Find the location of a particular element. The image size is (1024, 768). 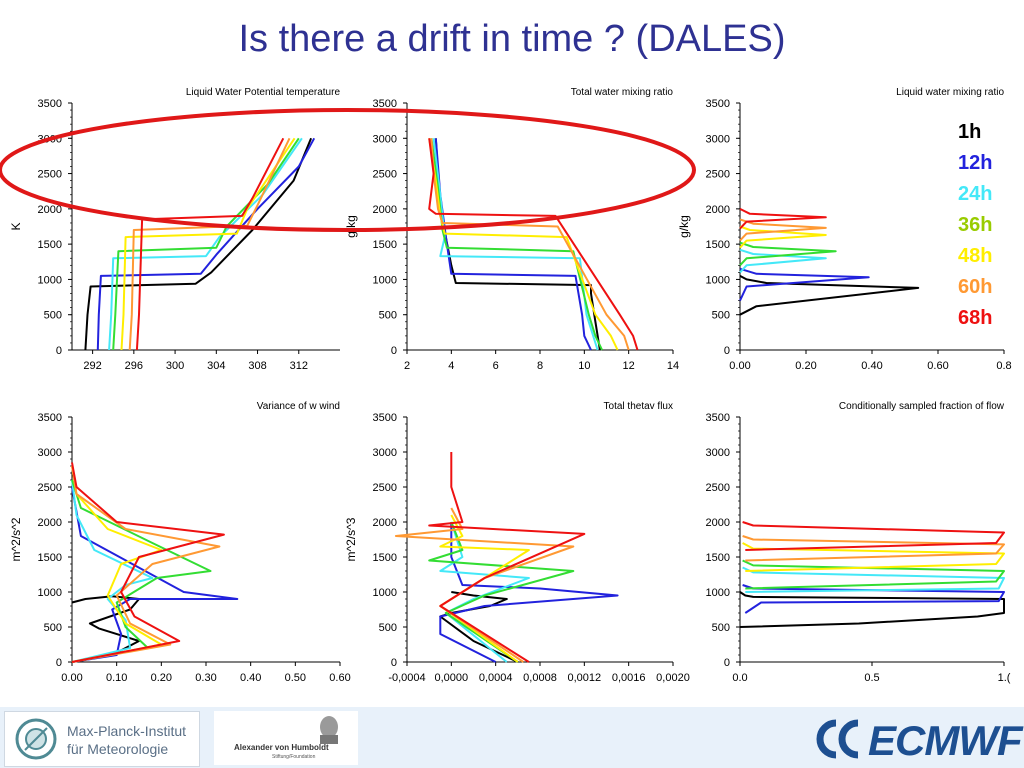

legend-entry-36h: 36h is located at coordinates (975, 225).